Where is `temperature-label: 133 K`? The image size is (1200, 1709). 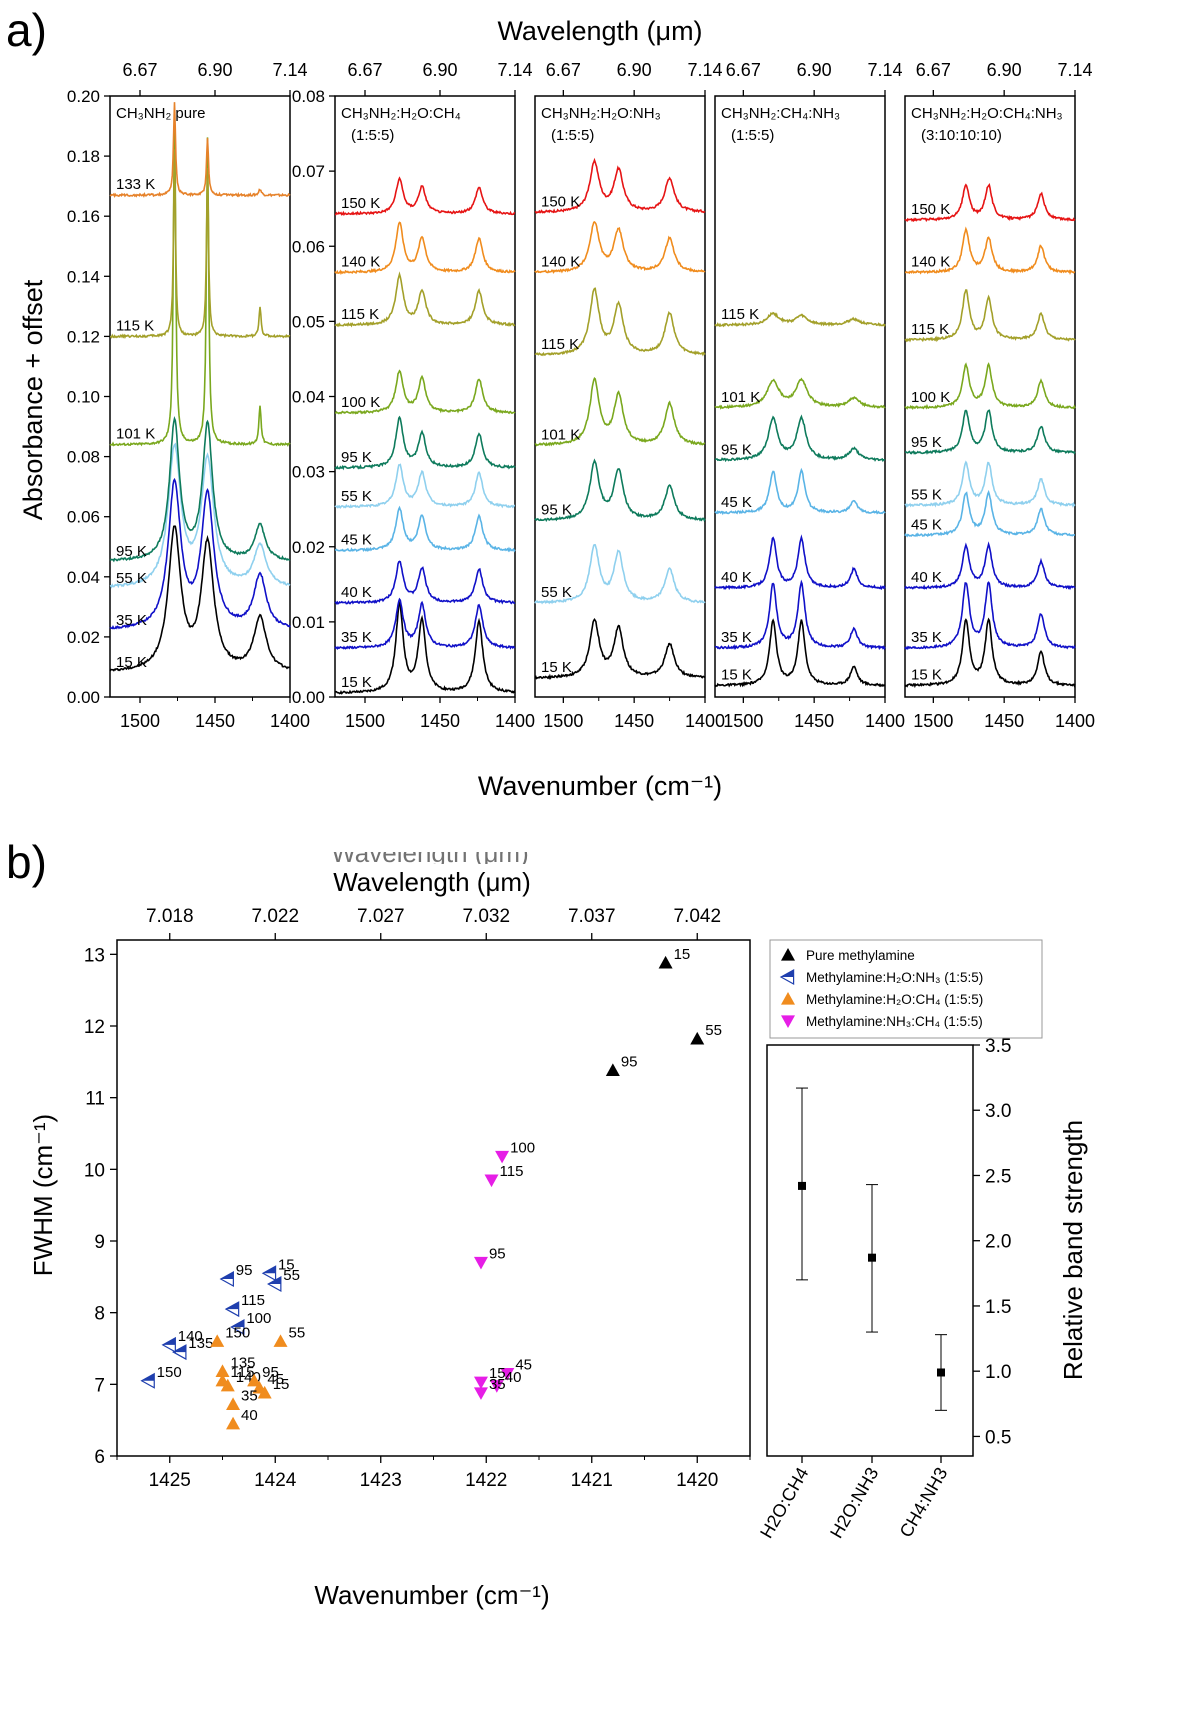
temperature-label: 133 K is located at coordinates (135, 184).